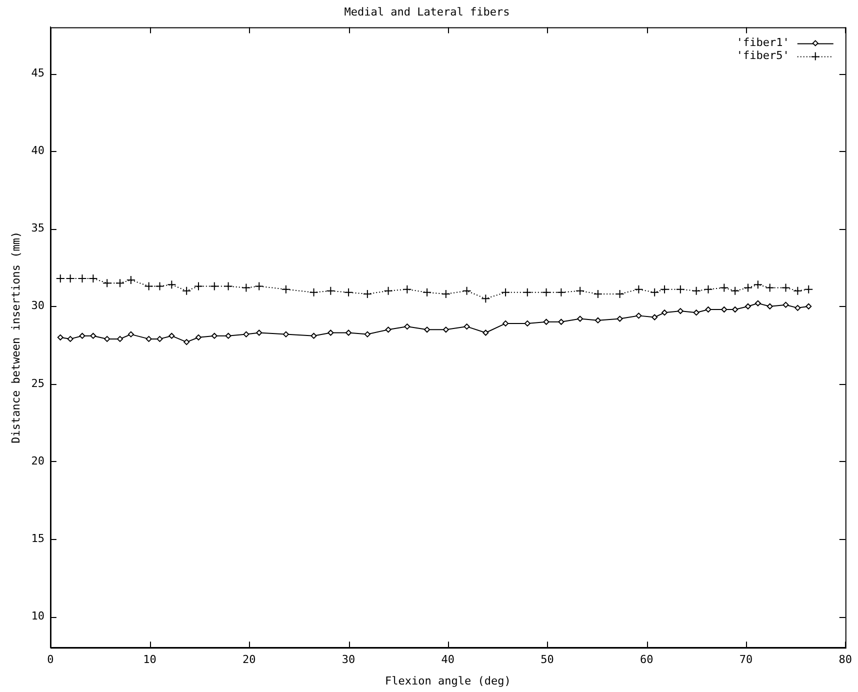  I want to click on legend-label: 'fiber1', so click(763, 43).